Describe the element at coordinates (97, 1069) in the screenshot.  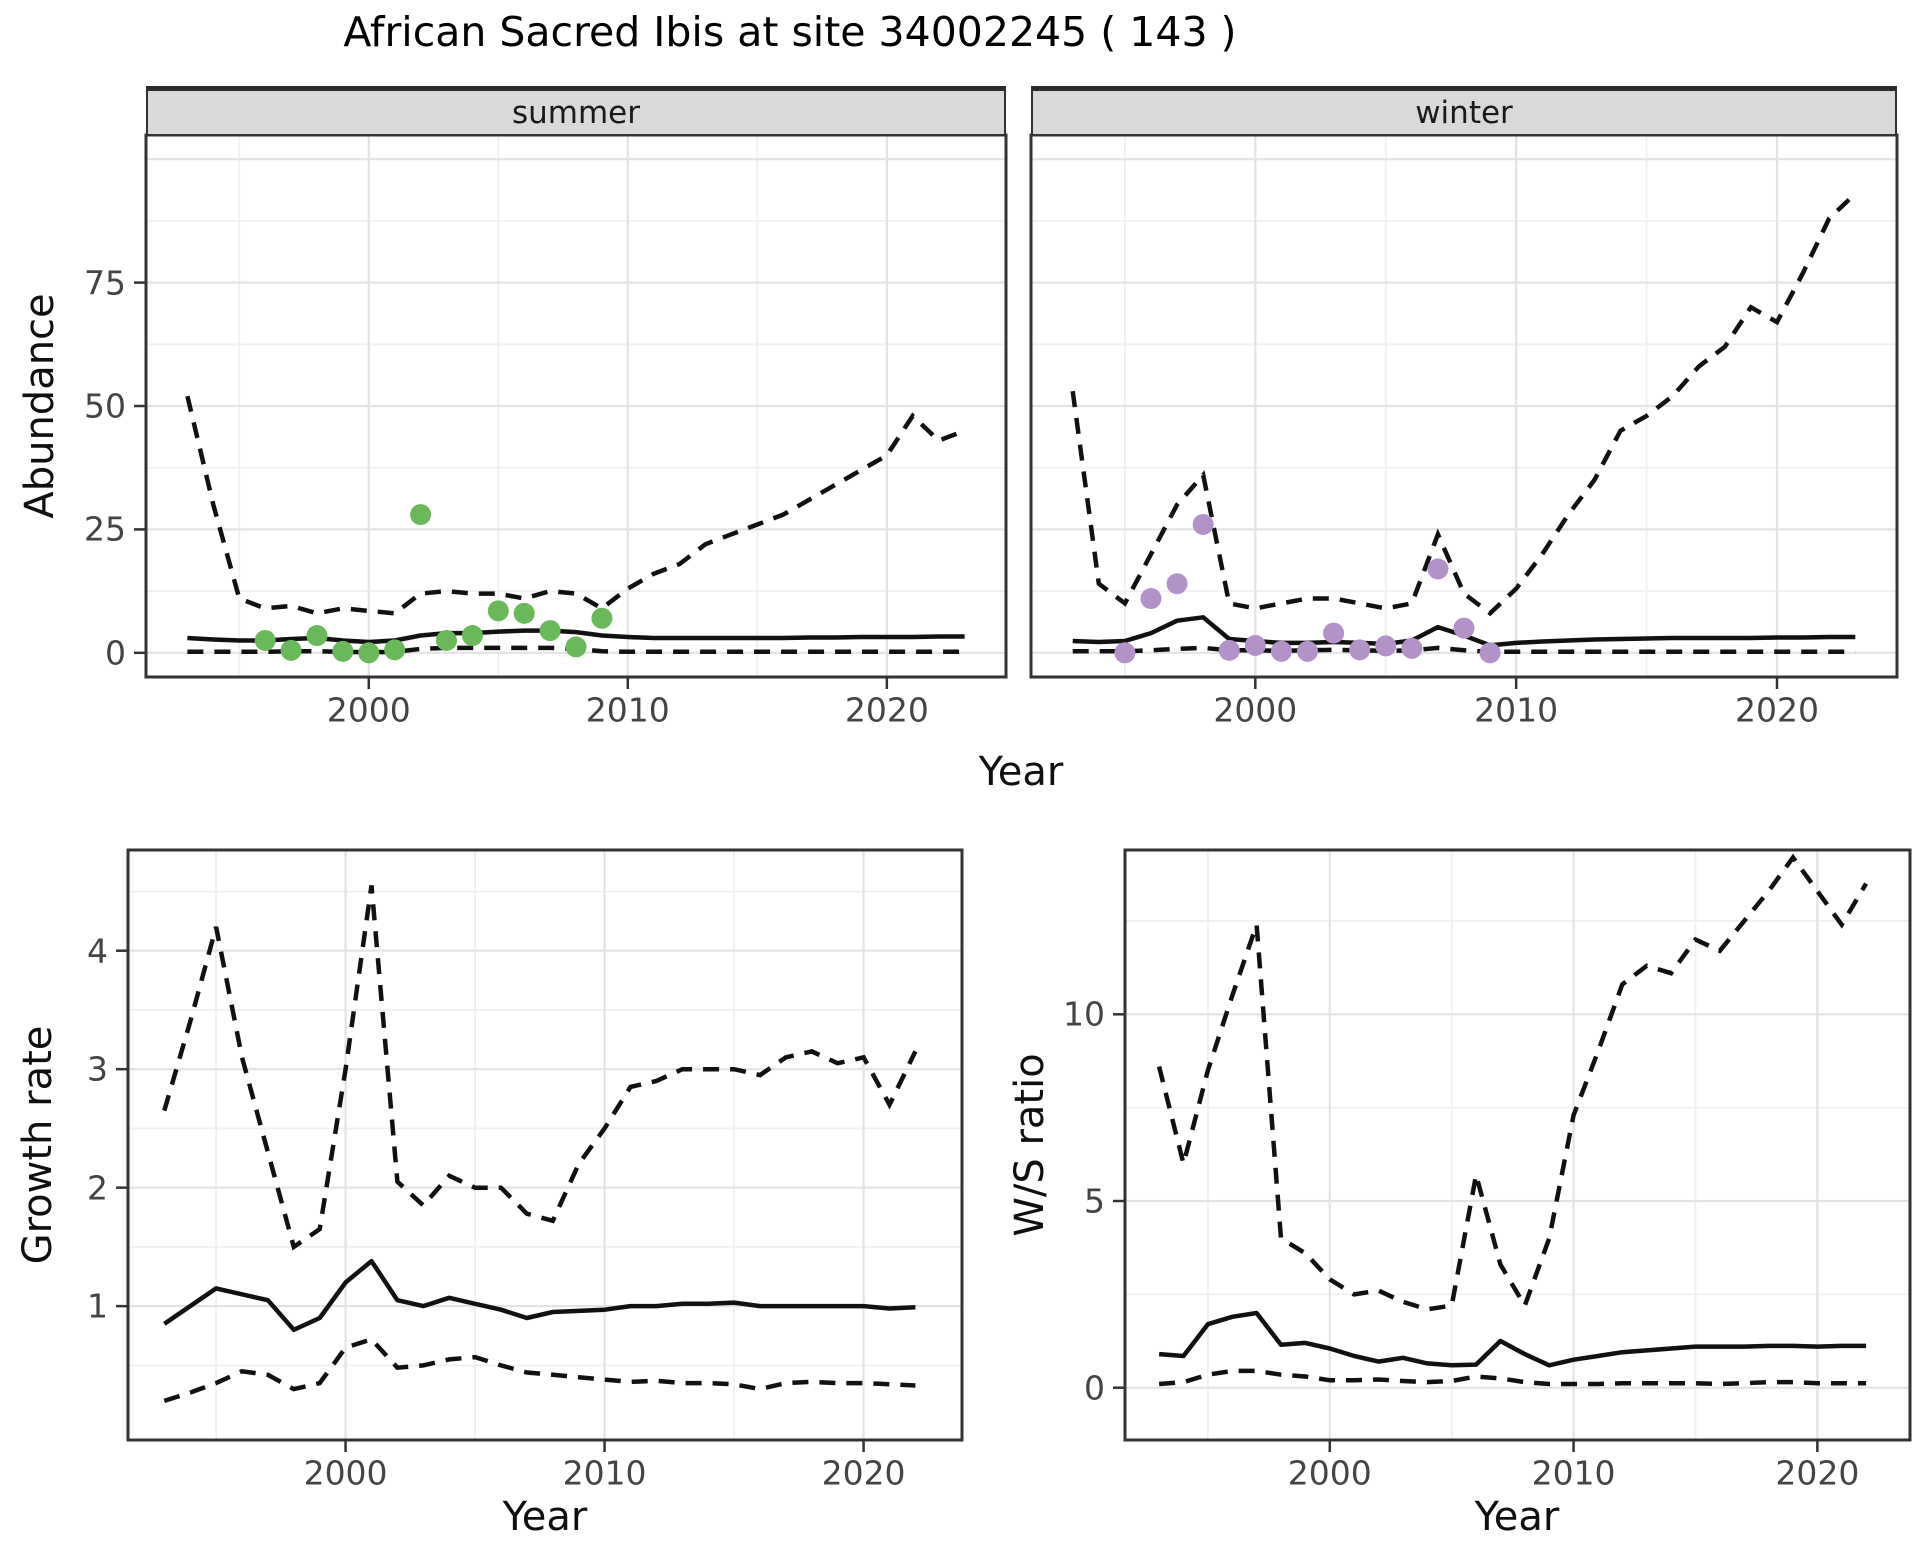
I see `panel-growth-rate-ytick-label: 3` at that location.